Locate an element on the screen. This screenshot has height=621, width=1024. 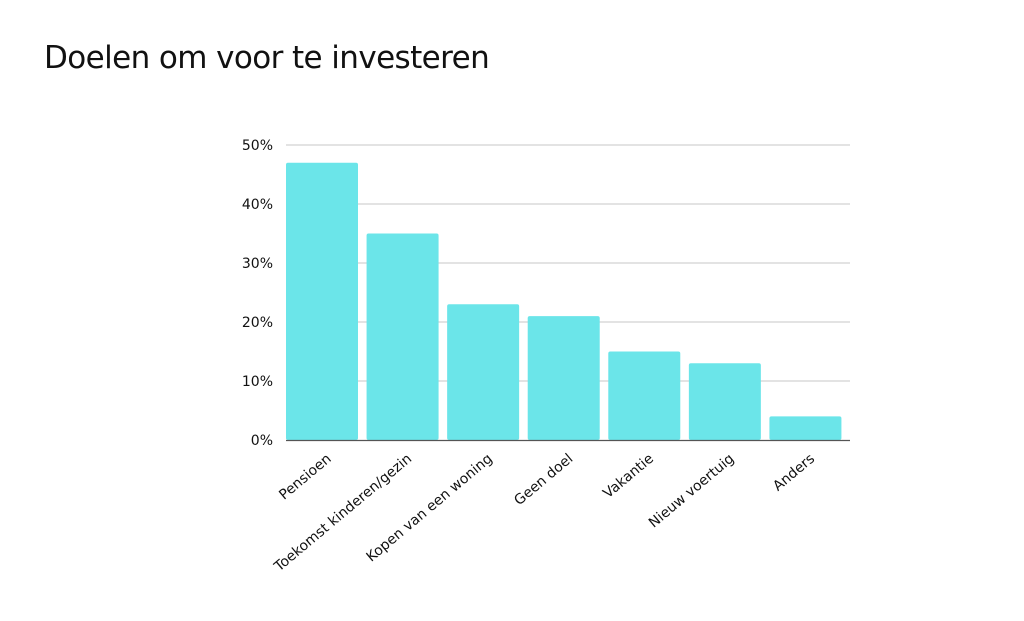
x-tick-label: Toekomst kinderen/gezin is located at coordinates (343, 513).